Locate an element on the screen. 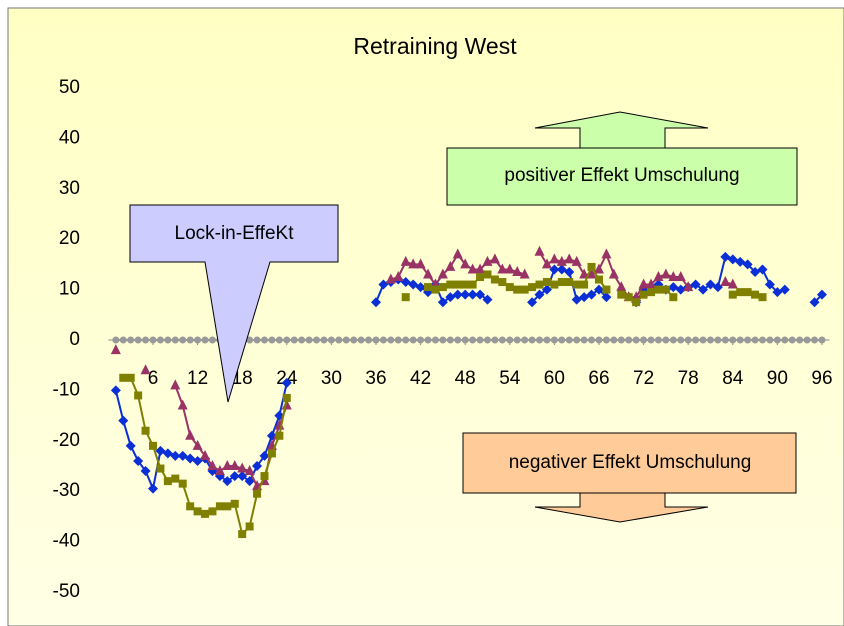 This screenshot has width=844, height=626. x-tick-label: 66 is located at coordinates (598, 378).